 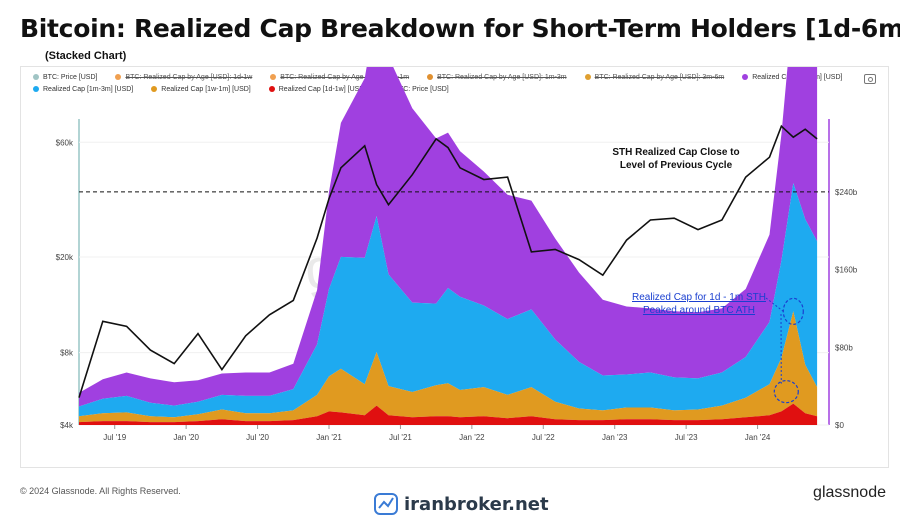 I want to click on annotation-peak: Peaked around BTC ATH, so click(x=699, y=310).